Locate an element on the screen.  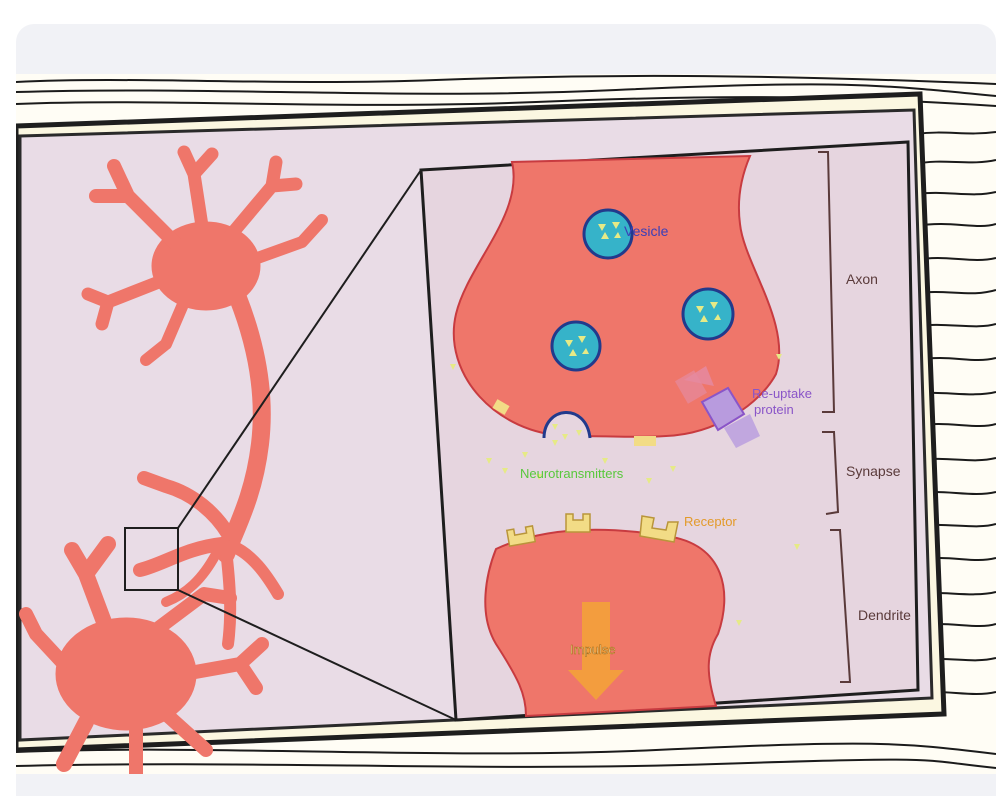
neurotransmitters-dots is located at coordinates (625, 490).